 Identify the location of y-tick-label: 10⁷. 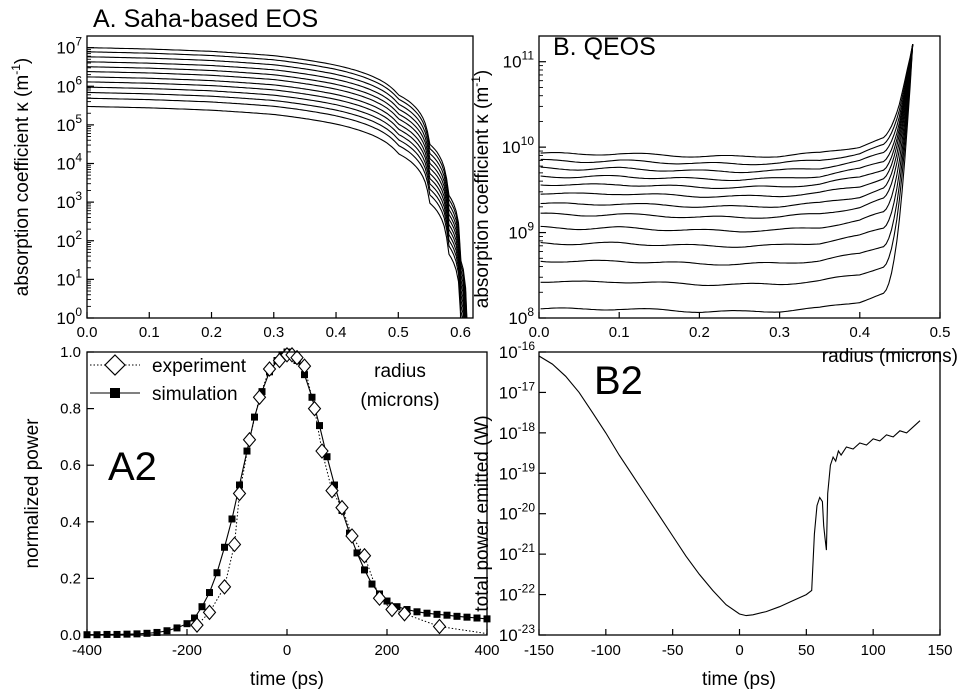
(69, 46).